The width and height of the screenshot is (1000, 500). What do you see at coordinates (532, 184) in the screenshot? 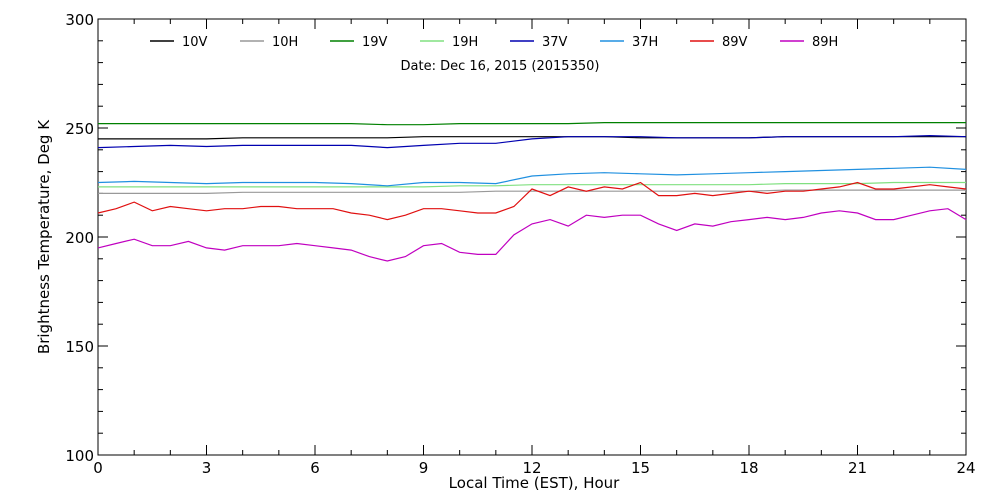
I see `series-line-19h` at bounding box center [532, 184].